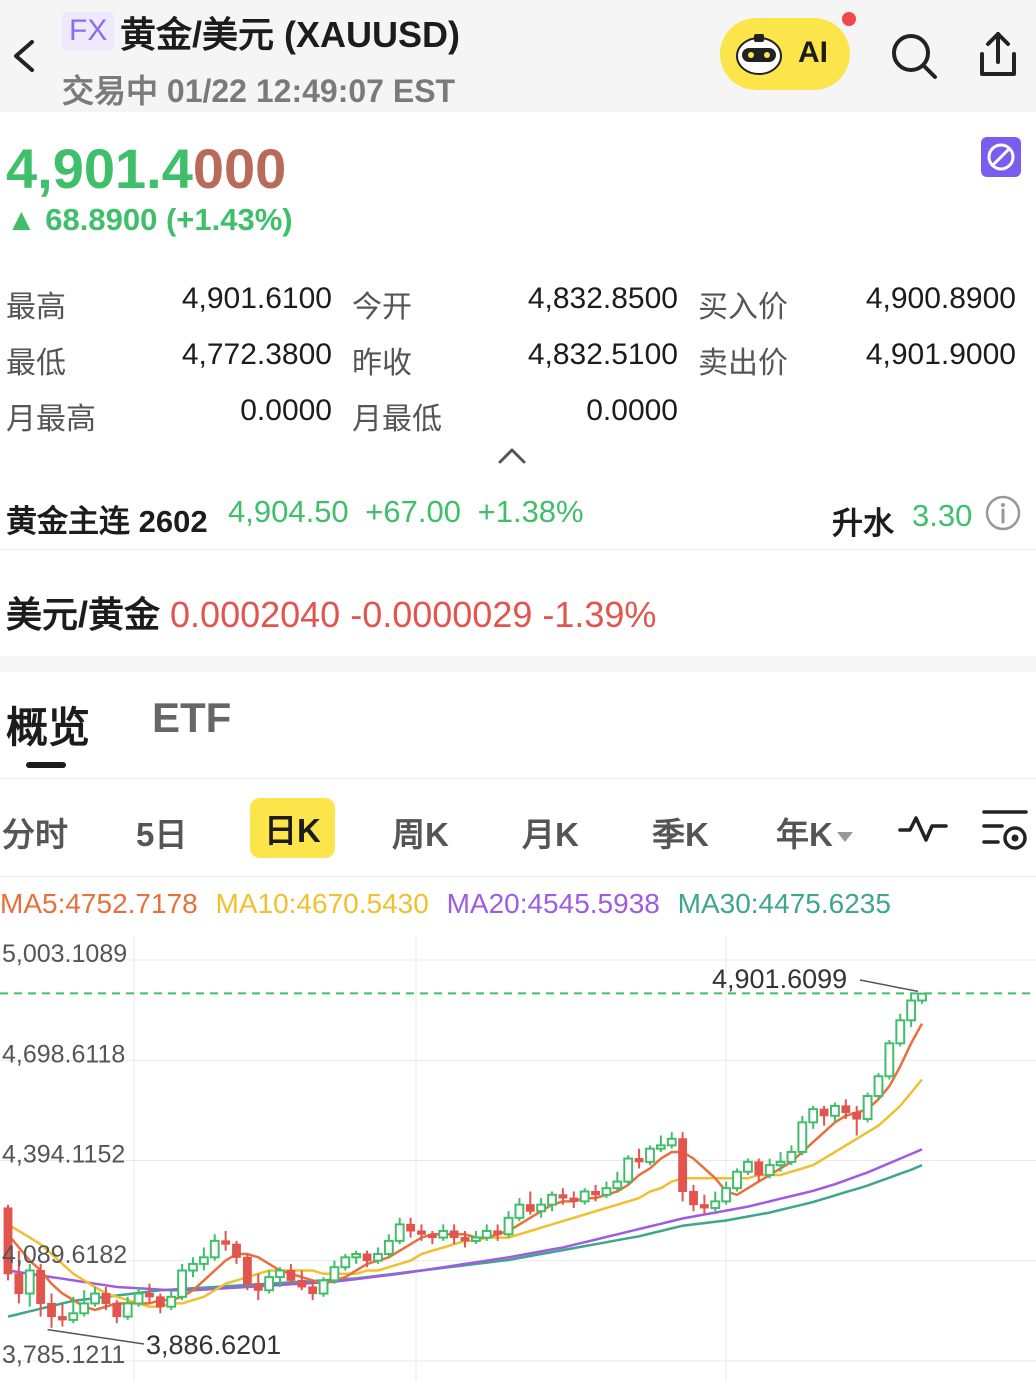  What do you see at coordinates (256, 354) in the screenshot?
I see `stat-value-low: 4,772.3800` at bounding box center [256, 354].